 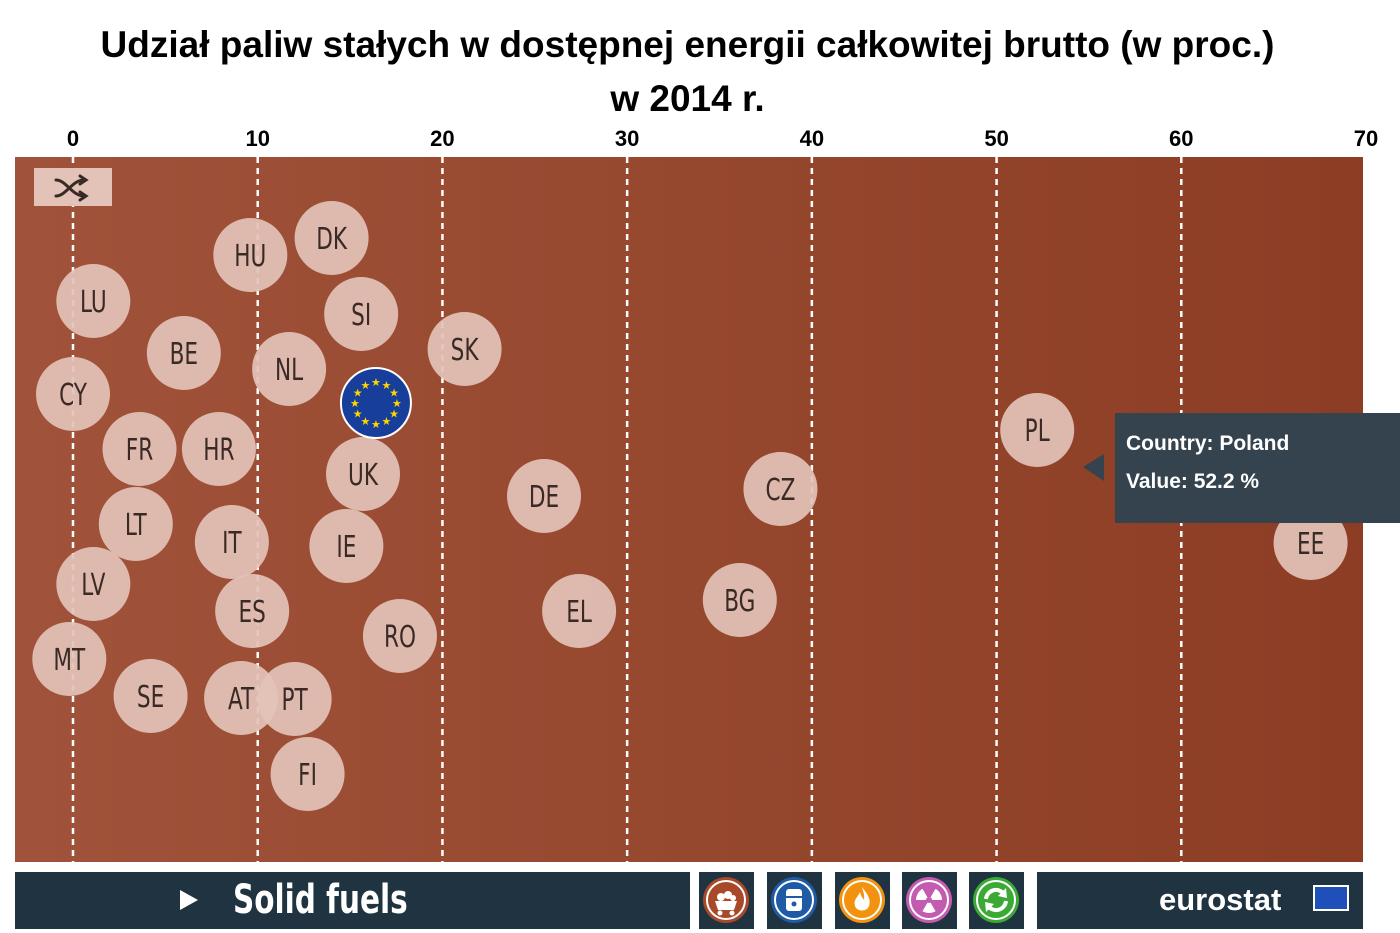 I want to click on country-bubble-hu: HU, so click(x=250, y=255).